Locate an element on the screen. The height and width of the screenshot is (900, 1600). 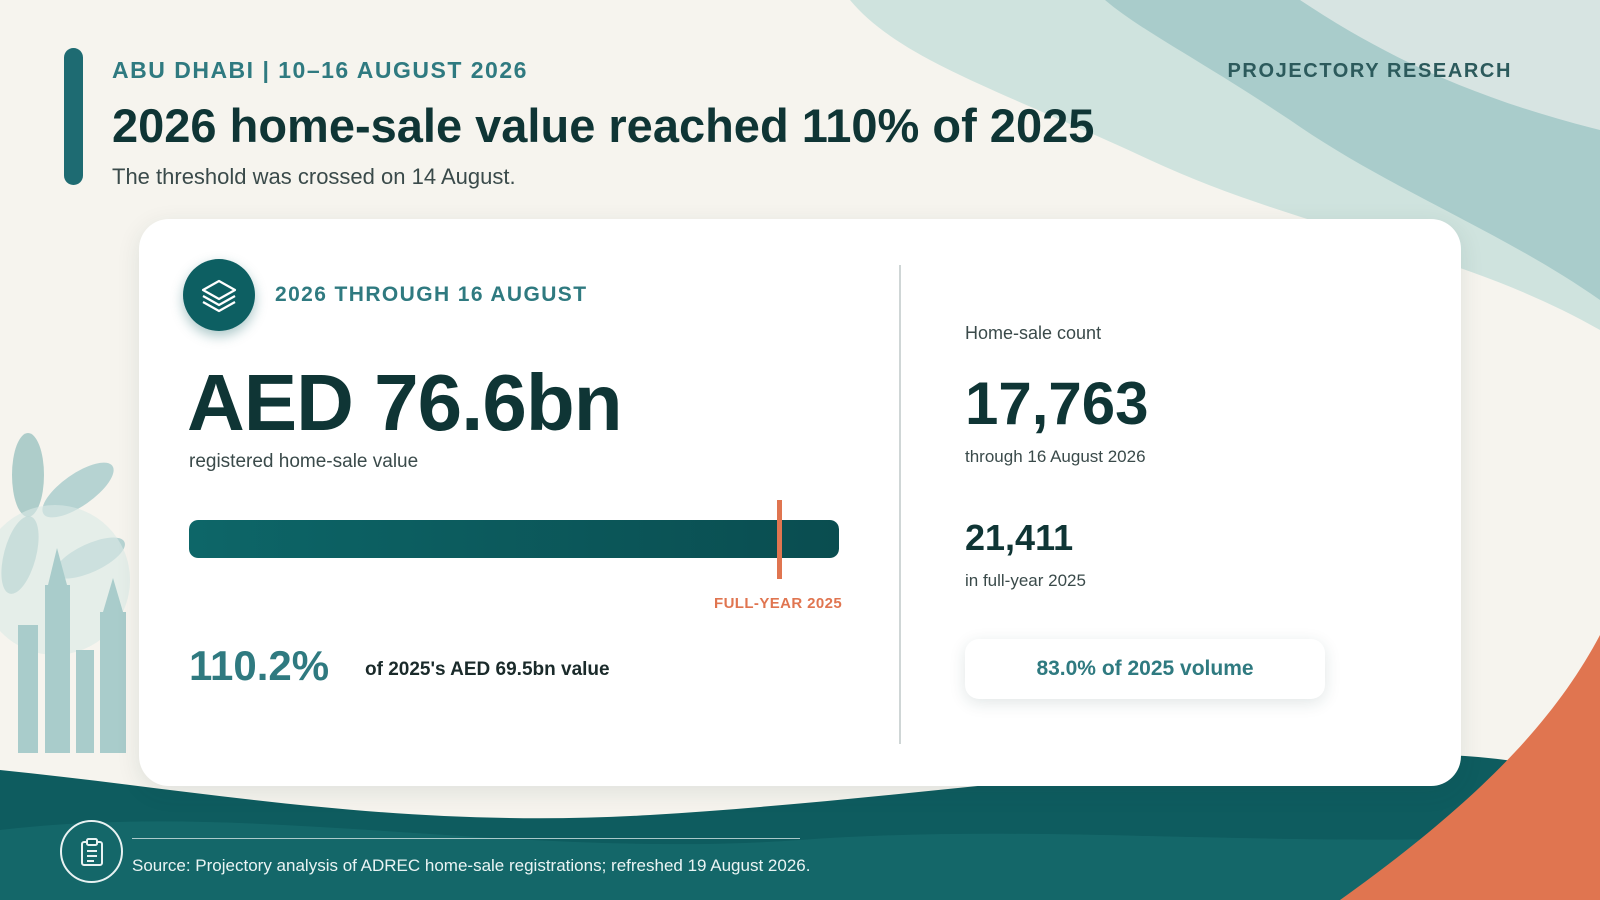
bg-wave-coral is located at coordinates (1470, 767).